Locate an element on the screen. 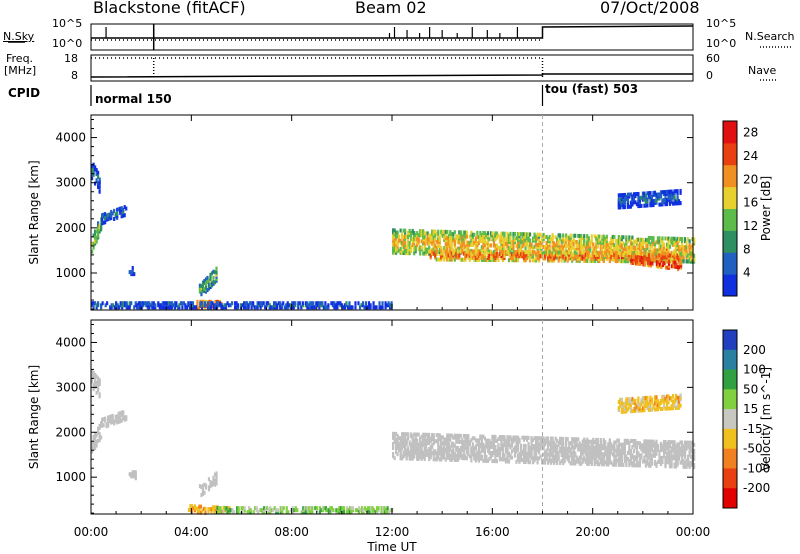 This screenshot has height=554, width=800. freq-line is located at coordinates (391, 75).